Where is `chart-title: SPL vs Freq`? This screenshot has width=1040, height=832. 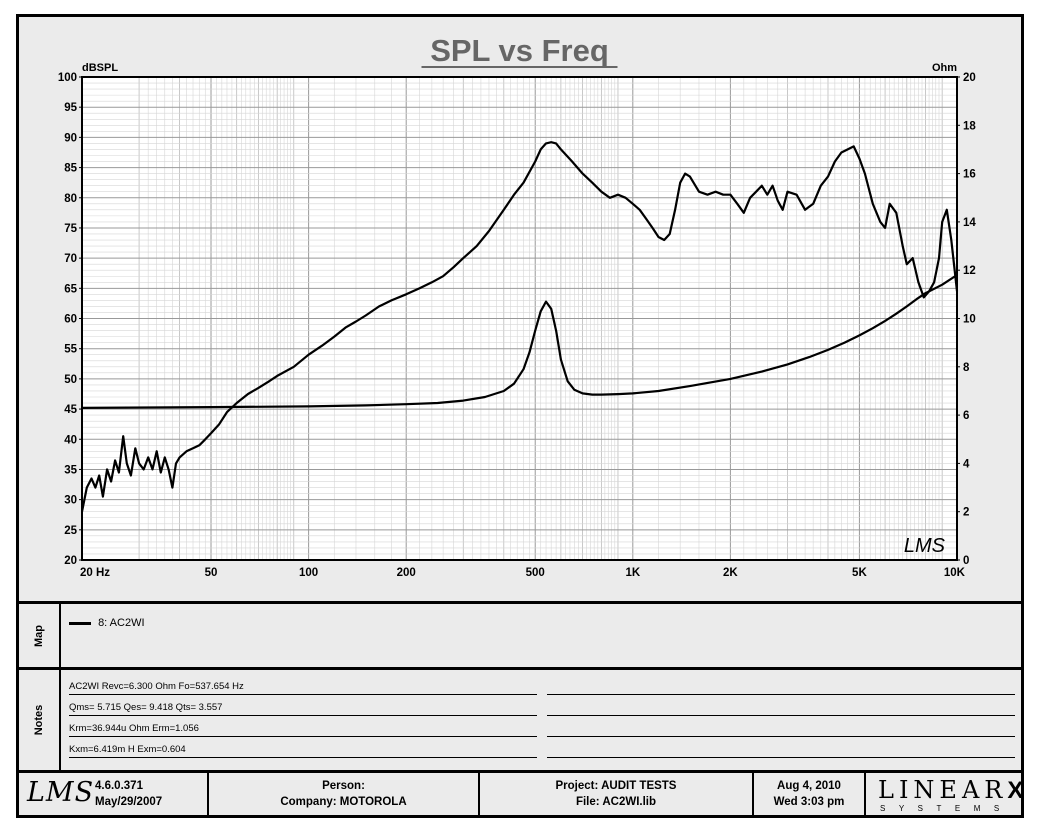
chart-title: SPL vs Freq is located at coordinates (519, 50).